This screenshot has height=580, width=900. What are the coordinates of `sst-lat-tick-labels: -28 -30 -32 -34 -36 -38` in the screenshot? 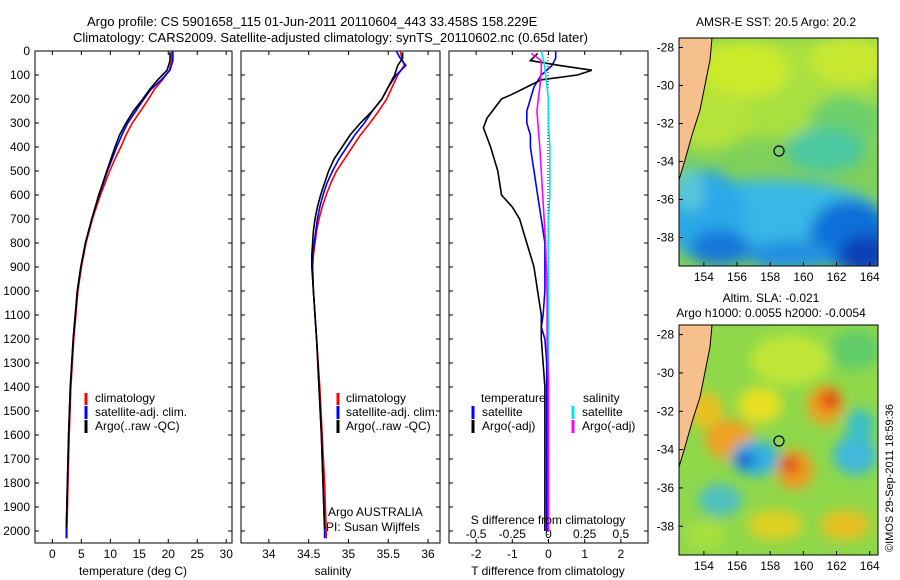 It's located at (670, 143).